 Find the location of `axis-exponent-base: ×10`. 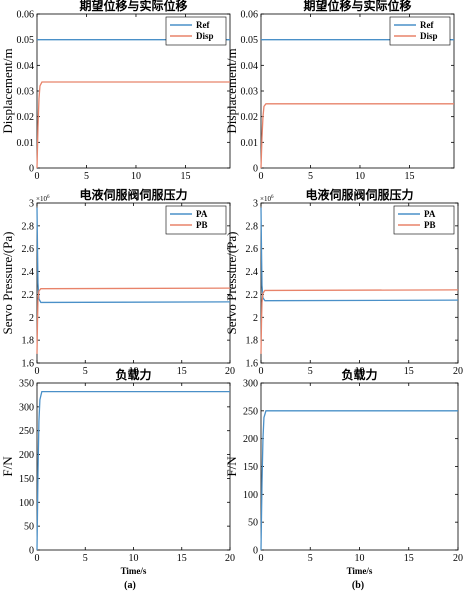

axis-exponent-base: ×10 is located at coordinates (41, 199).